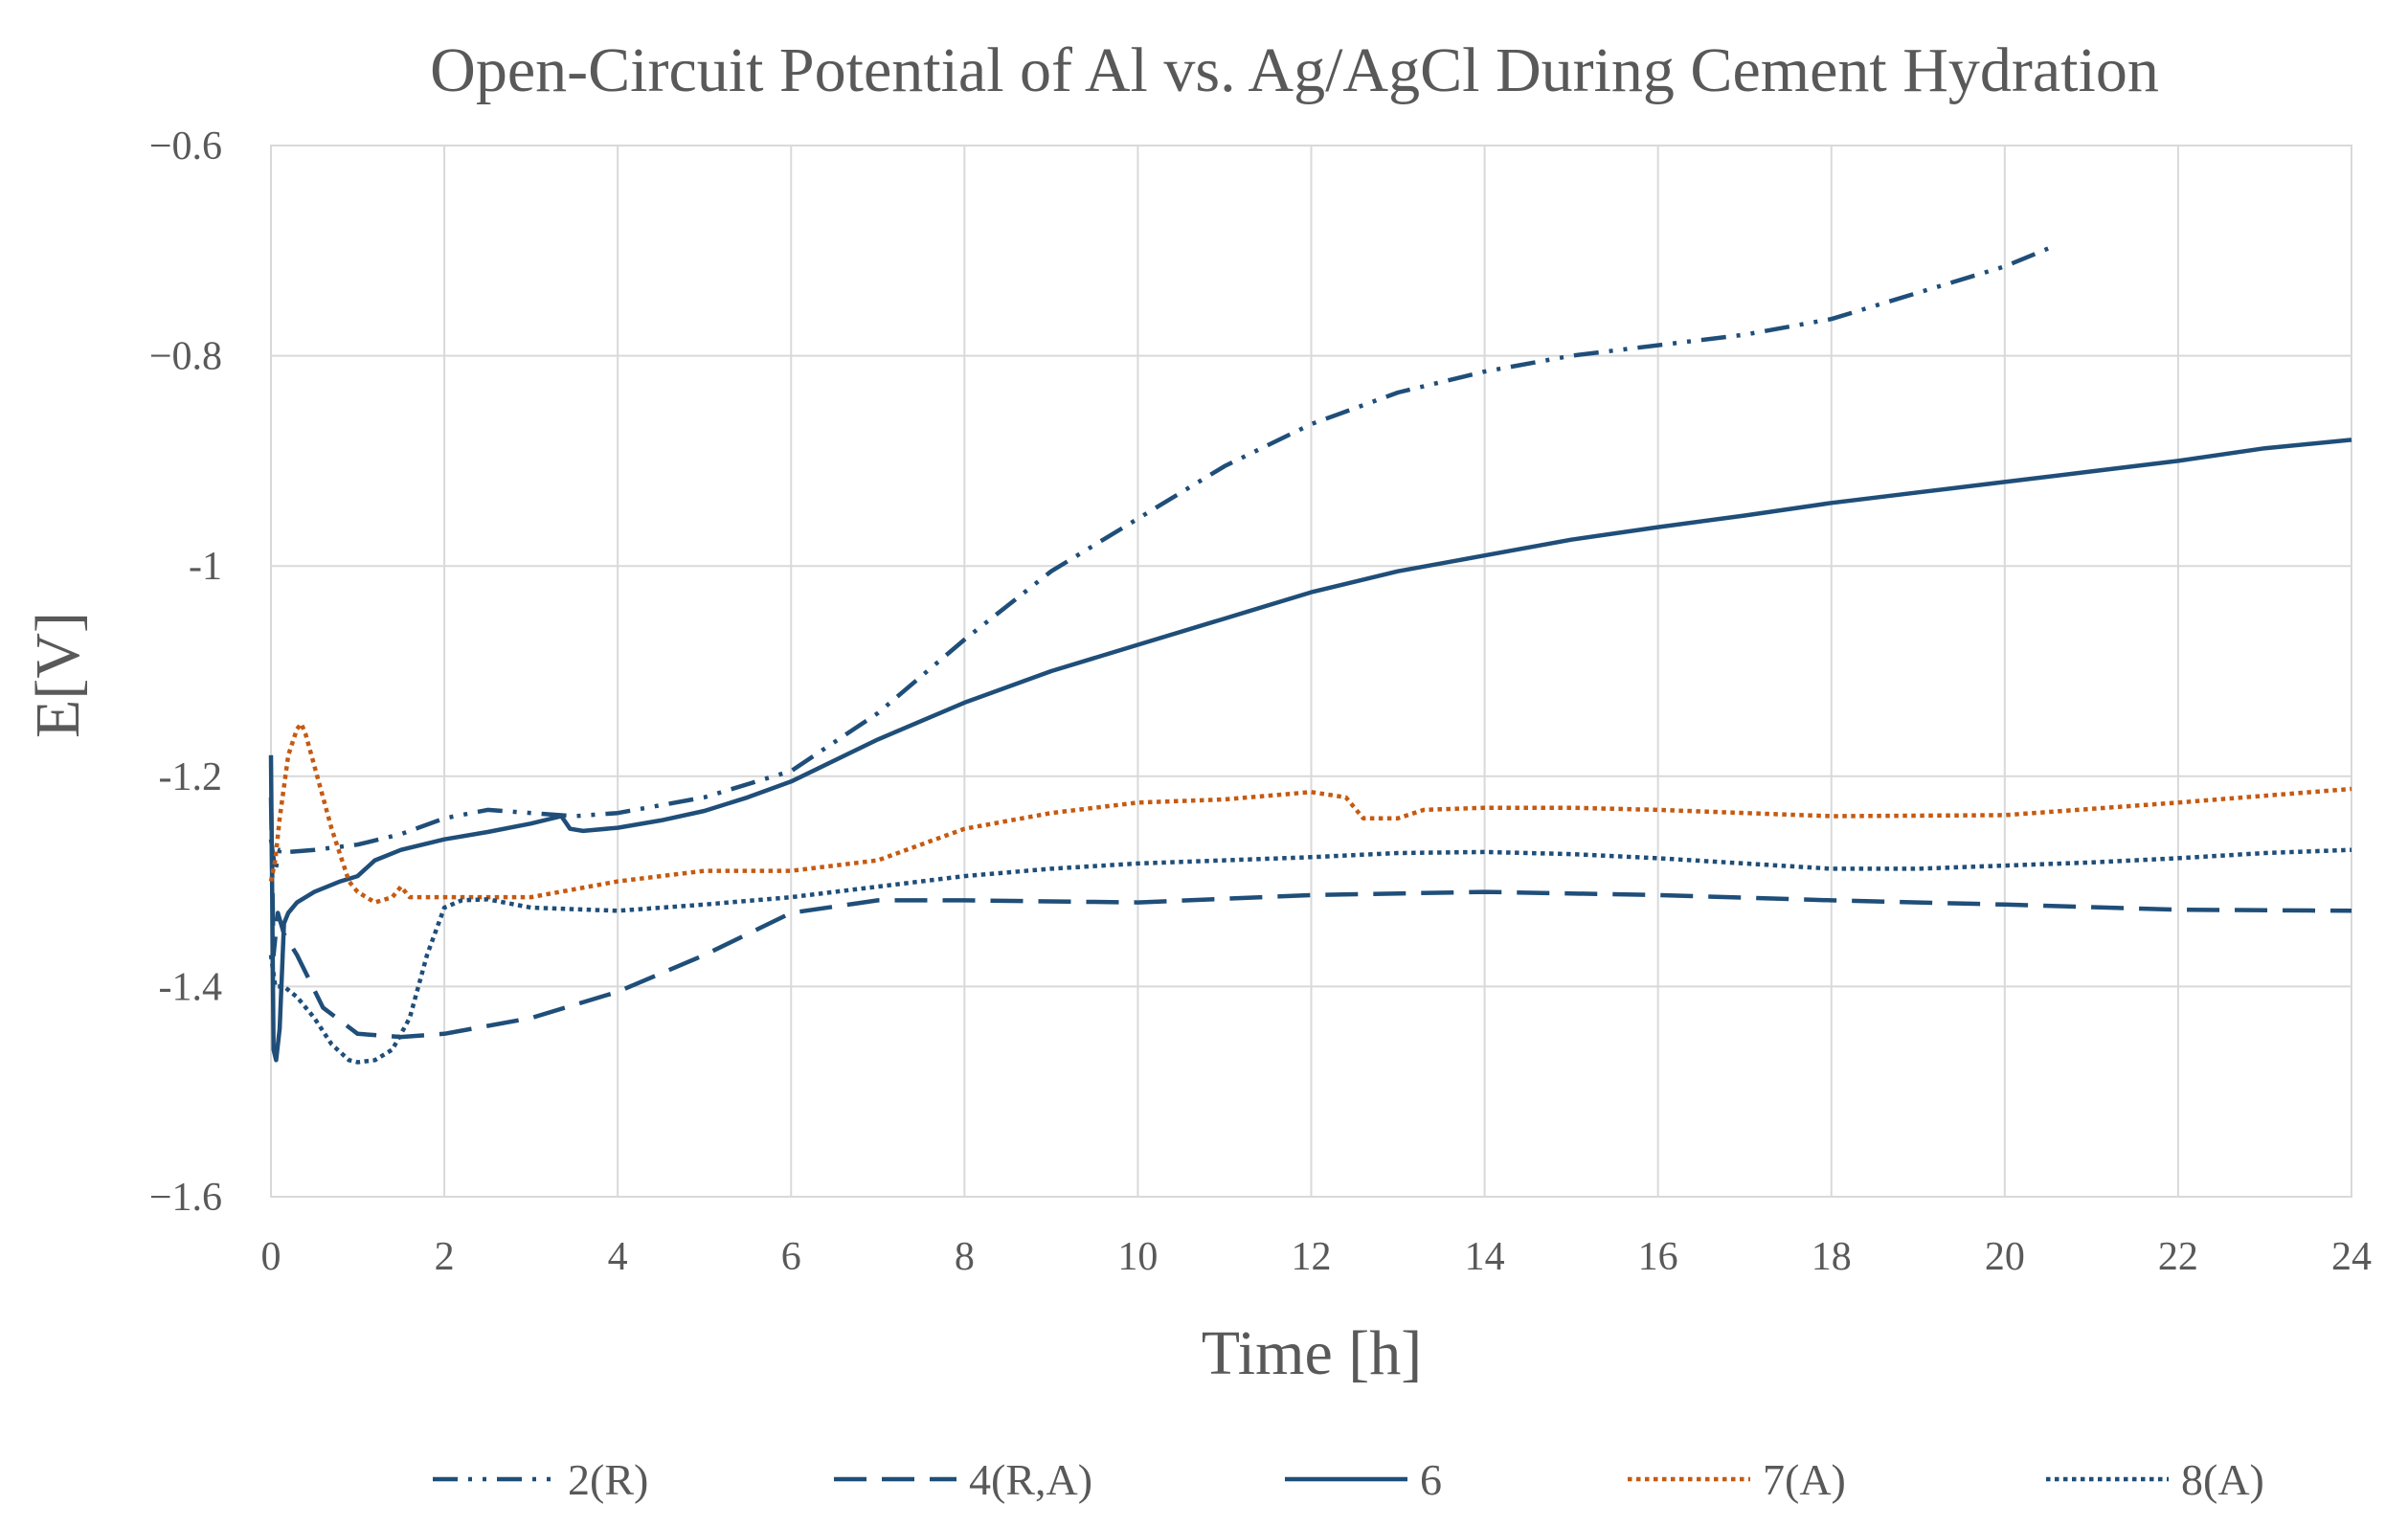 The width and height of the screenshot is (2408, 1528). Describe the element at coordinates (791, 1257) in the screenshot. I see `x-tick-label: 6` at that location.